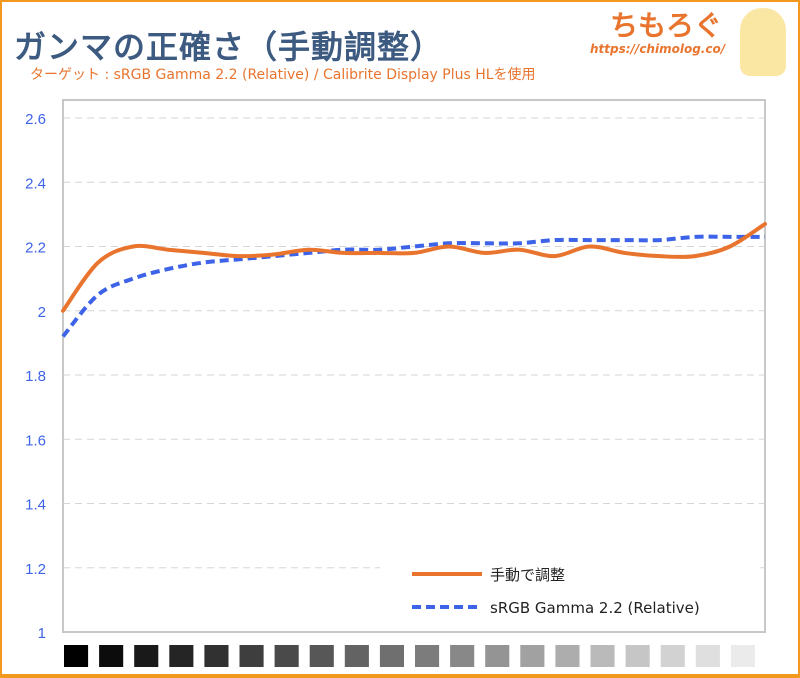 The height and width of the screenshot is (678, 800). Describe the element at coordinates (35, 248) in the screenshot. I see `y-tick-label: 2.2` at that location.